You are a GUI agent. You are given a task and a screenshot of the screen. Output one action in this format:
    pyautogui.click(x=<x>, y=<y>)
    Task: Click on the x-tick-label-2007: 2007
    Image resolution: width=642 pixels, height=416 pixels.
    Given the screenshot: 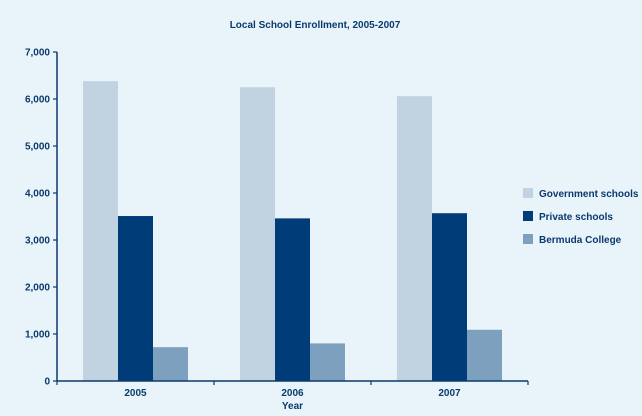 What is the action you would take?
    pyautogui.click(x=449, y=393)
    